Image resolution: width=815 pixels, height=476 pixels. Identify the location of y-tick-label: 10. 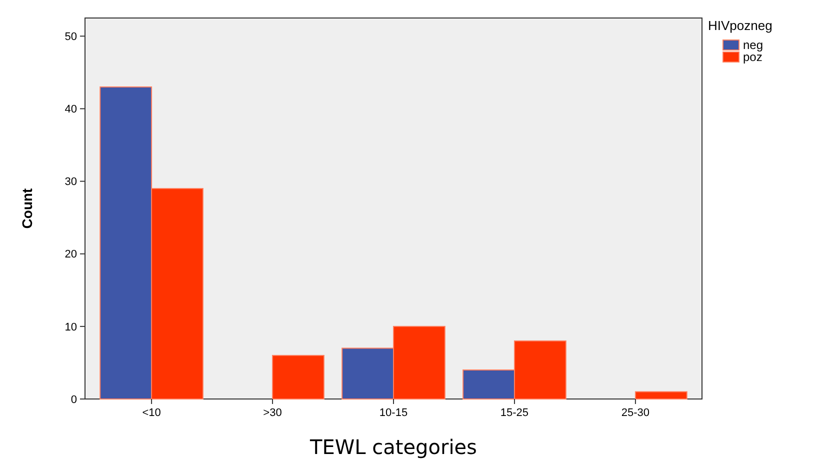
(70, 327).